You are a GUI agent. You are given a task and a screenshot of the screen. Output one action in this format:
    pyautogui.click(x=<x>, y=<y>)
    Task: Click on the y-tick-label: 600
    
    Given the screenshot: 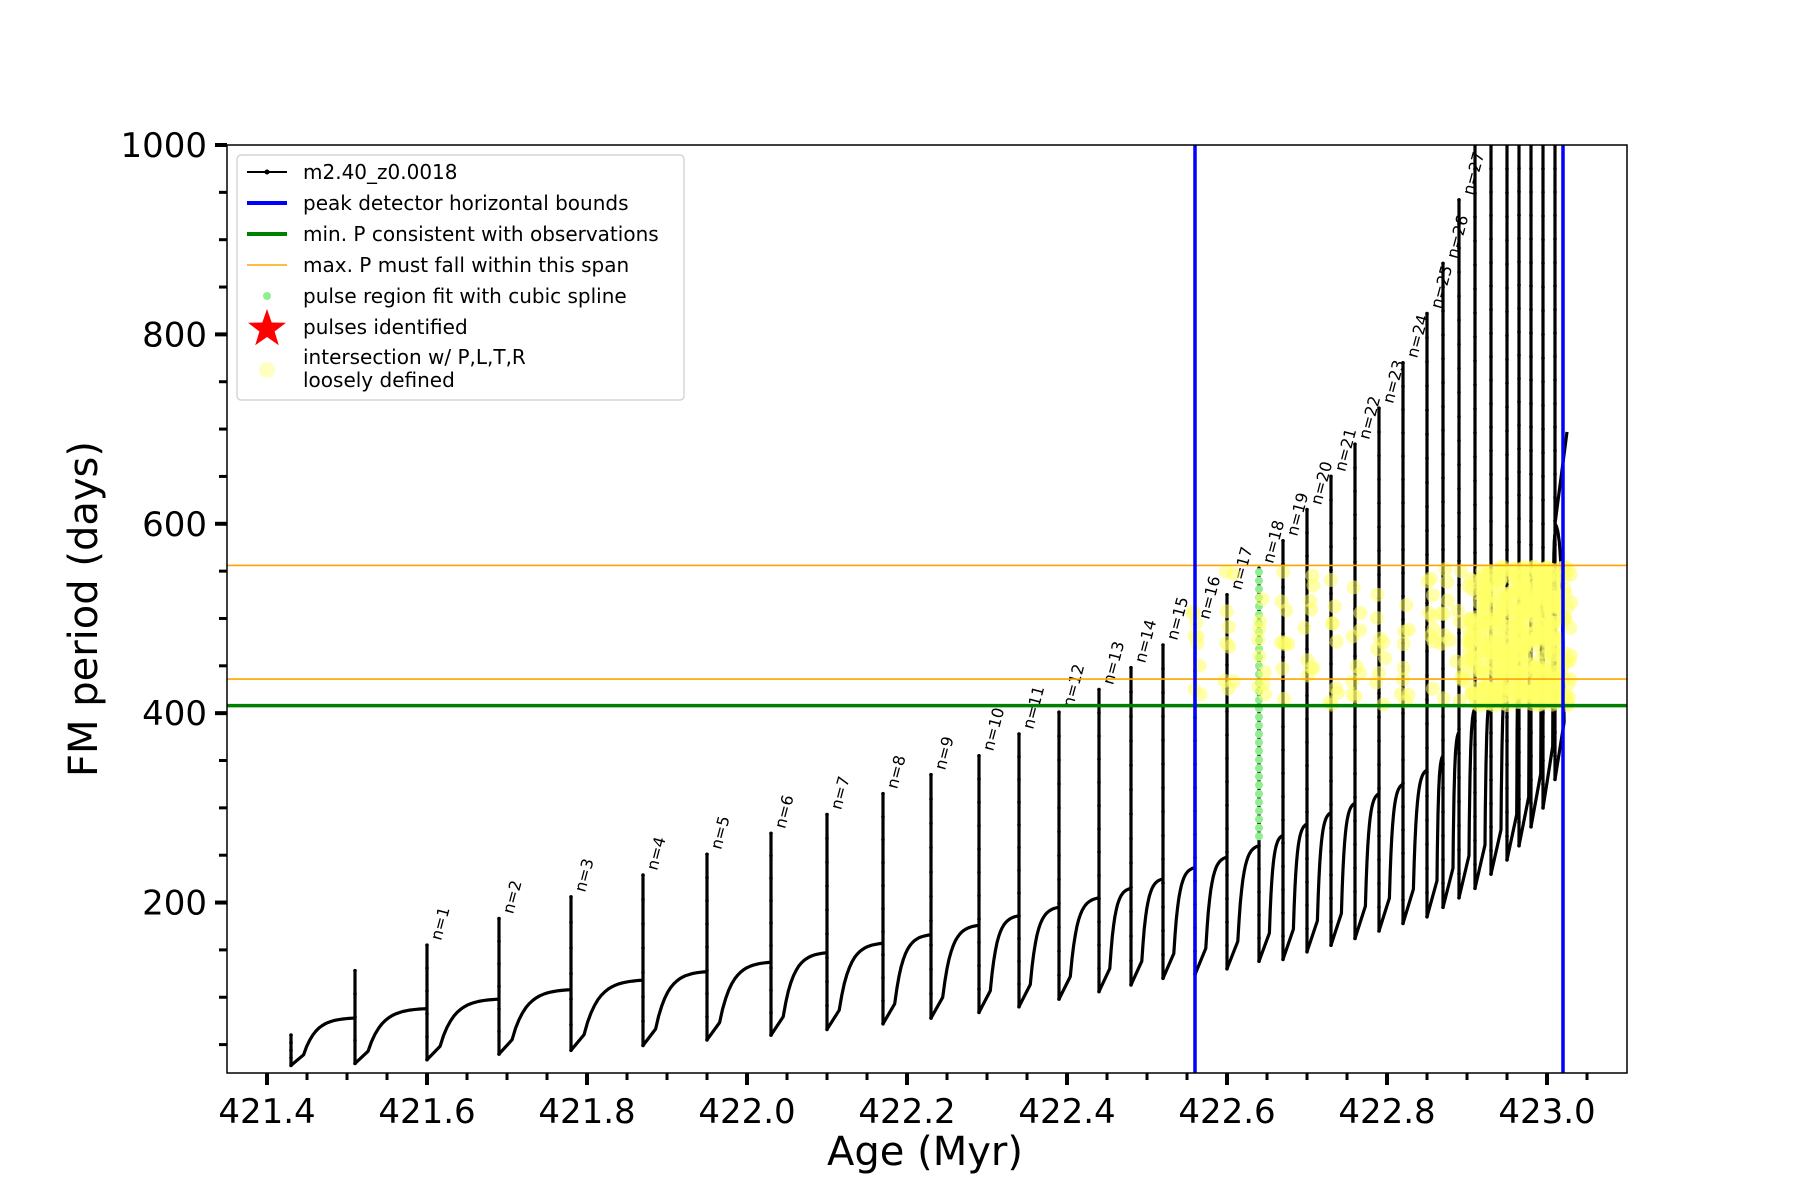 What is the action you would take?
    pyautogui.click(x=174, y=525)
    